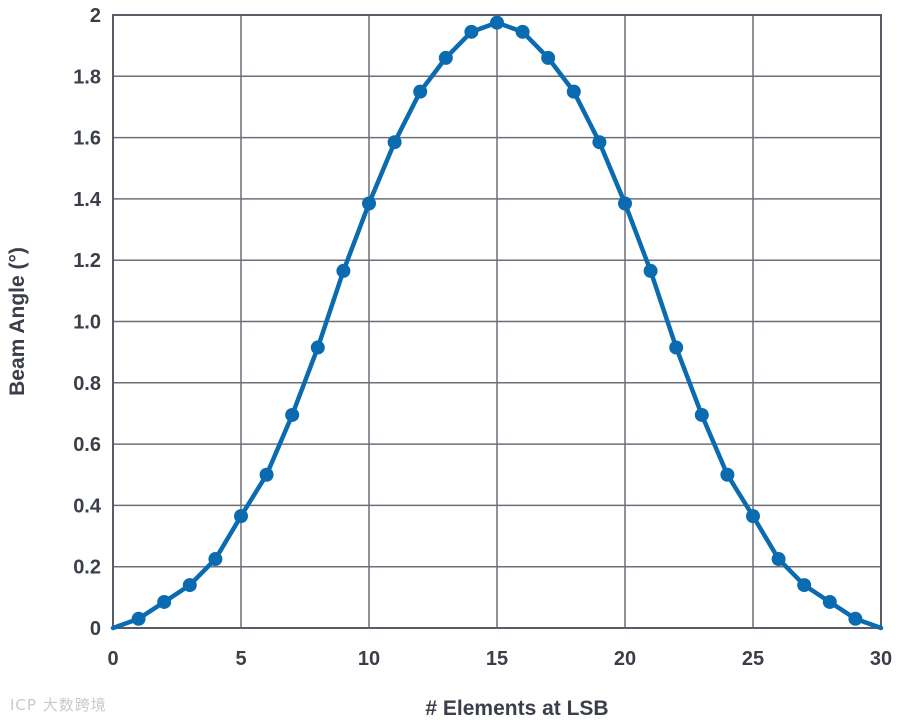 The image size is (900, 727). I want to click on x-axis-title: # Elements at LSB, so click(516, 708).